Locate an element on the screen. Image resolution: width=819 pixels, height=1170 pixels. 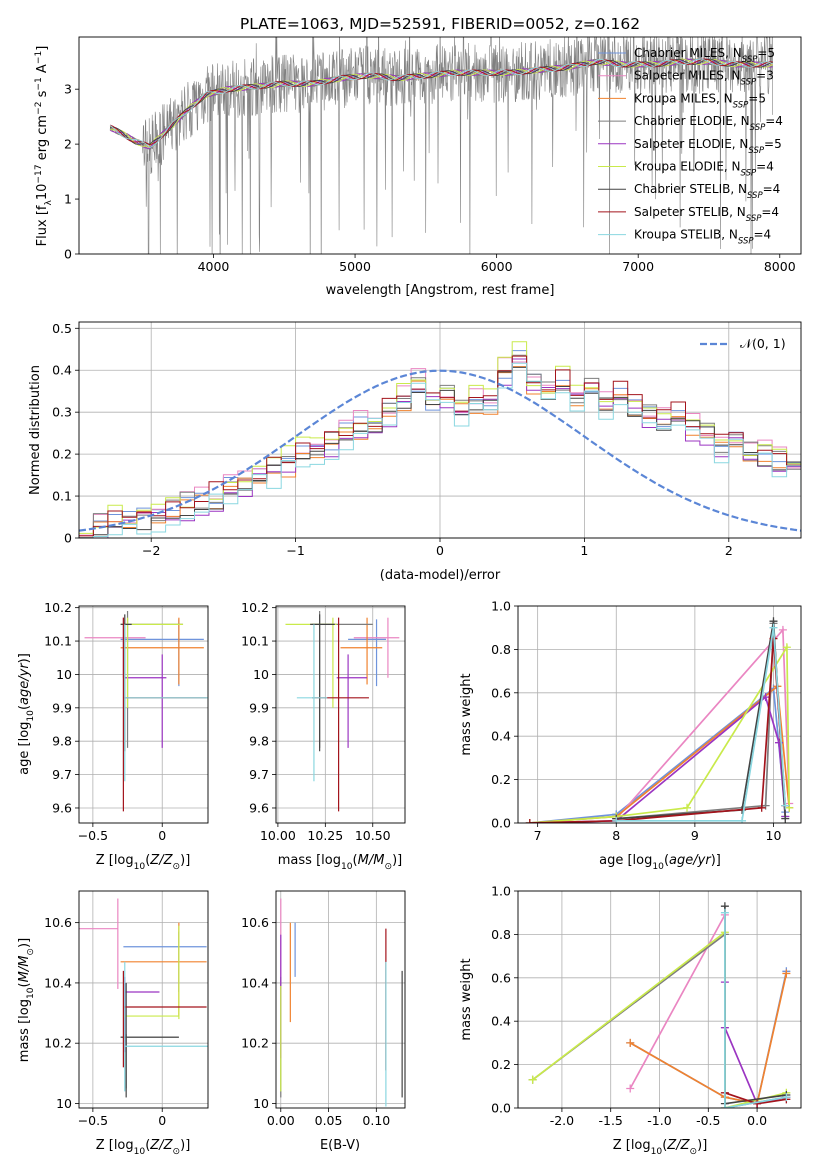
y-tick-label: 0.0 is located at coordinates (501, 823).